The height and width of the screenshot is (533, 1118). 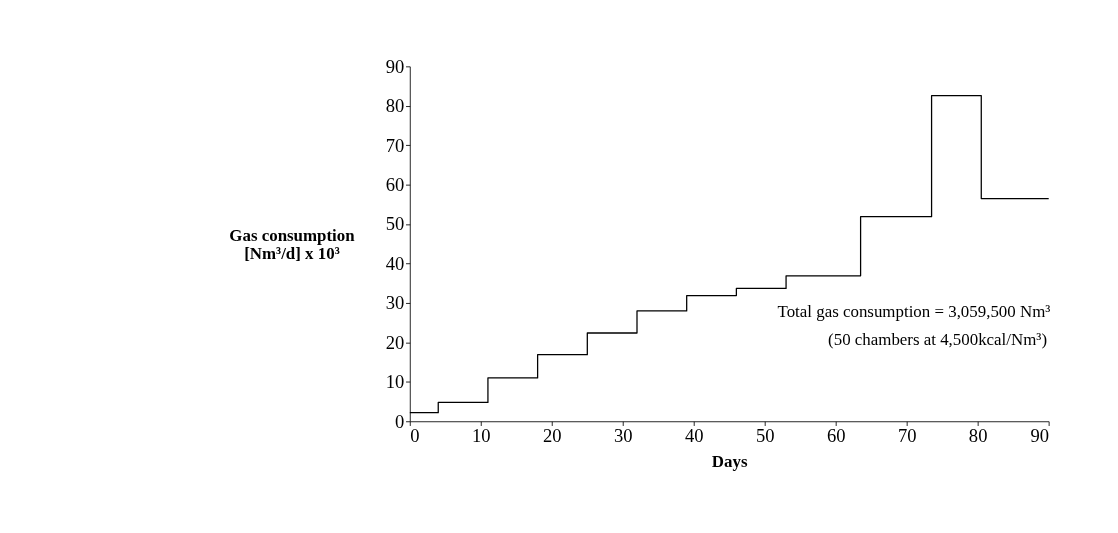 What do you see at coordinates (914, 311) in the screenshot?
I see `annotation: Total gas consumption = 3,059,500 Nm³` at bounding box center [914, 311].